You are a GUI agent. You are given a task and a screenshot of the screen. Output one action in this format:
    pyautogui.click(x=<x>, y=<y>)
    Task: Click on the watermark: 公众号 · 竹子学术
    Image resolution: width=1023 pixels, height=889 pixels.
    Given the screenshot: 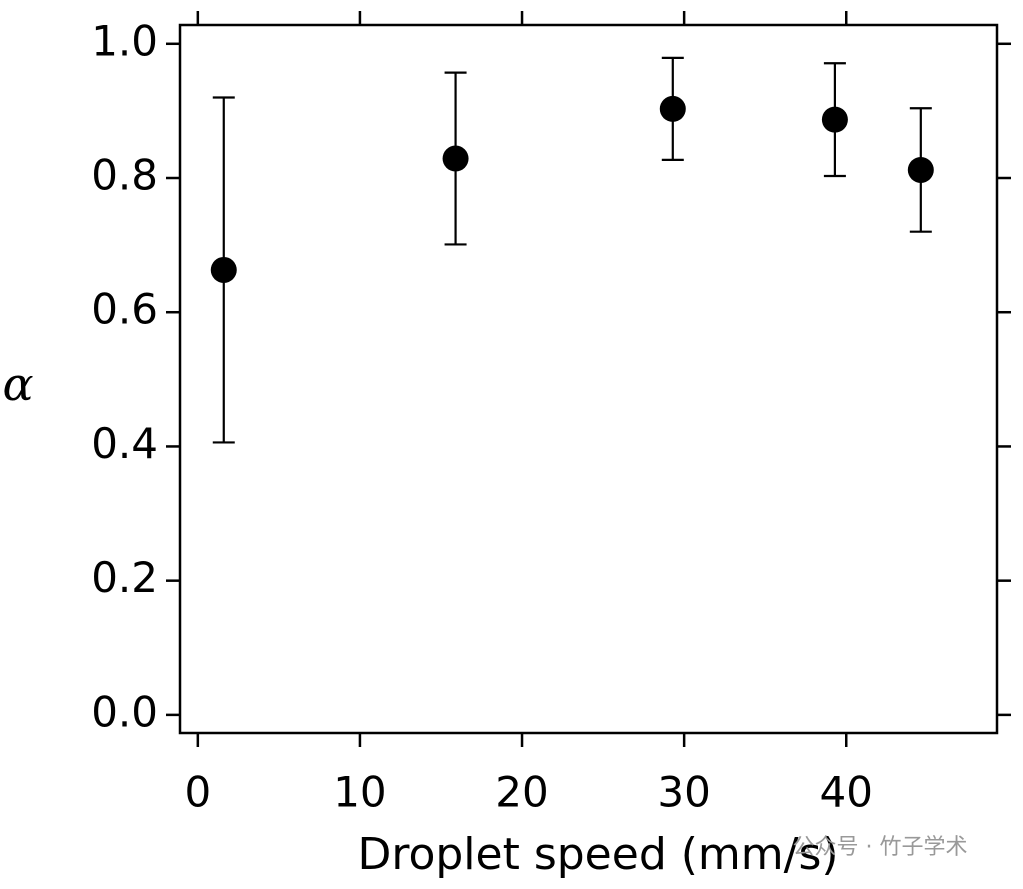 What is the action you would take?
    pyautogui.click(x=880, y=847)
    